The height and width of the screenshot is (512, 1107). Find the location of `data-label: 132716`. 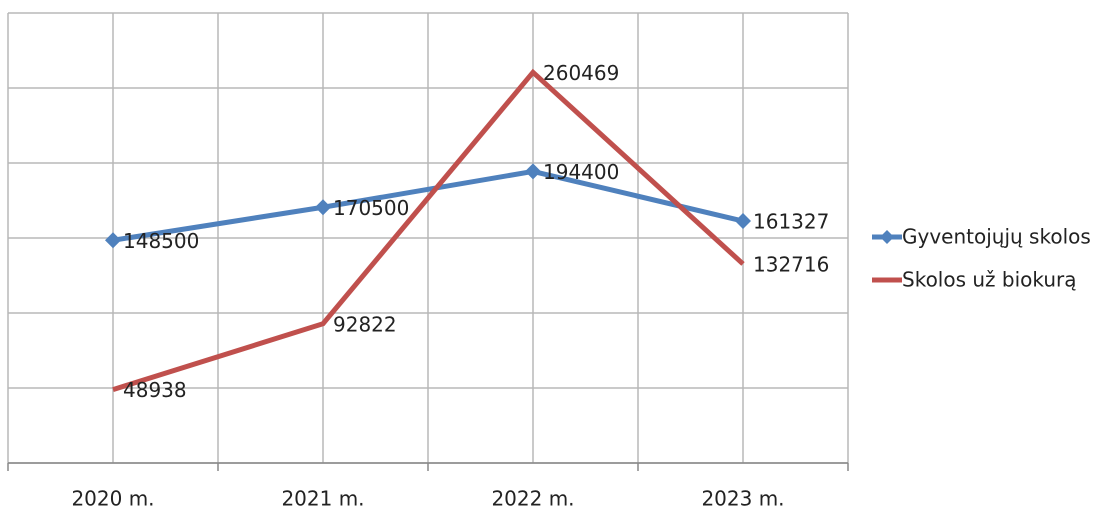

data-label: 132716 is located at coordinates (791, 264).